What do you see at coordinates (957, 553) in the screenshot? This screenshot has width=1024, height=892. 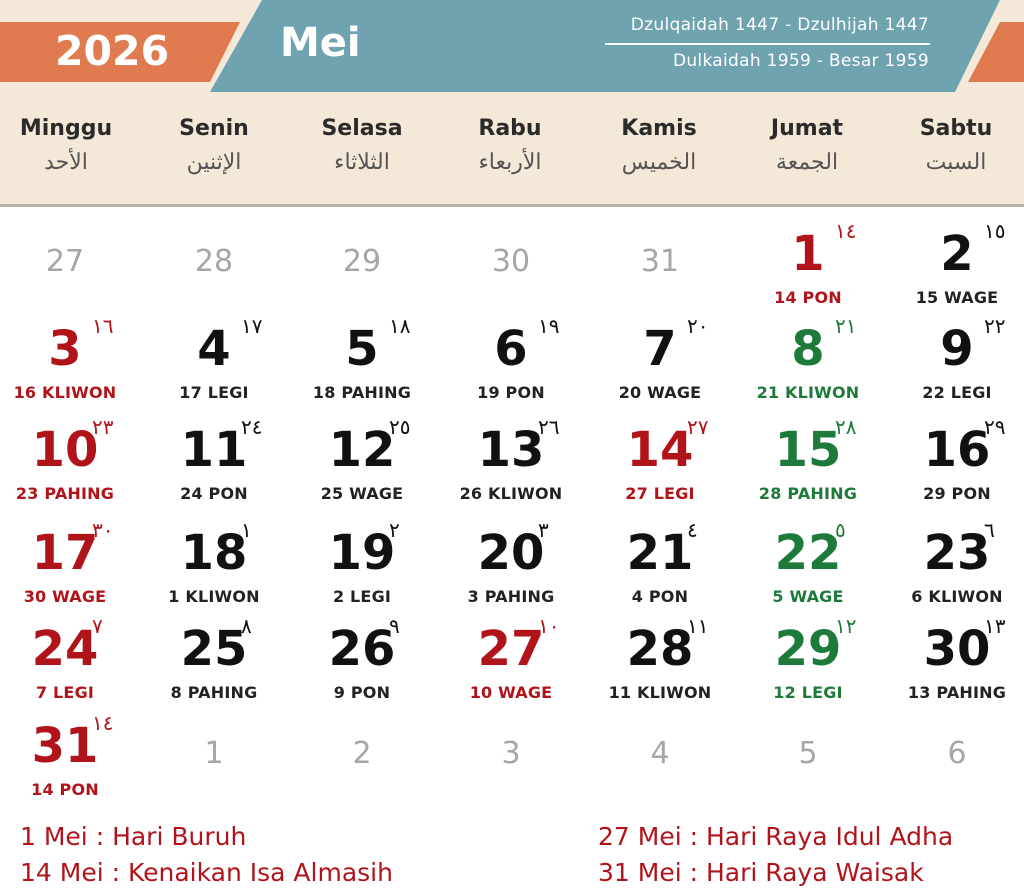 I see `day-number: 23` at bounding box center [957, 553].